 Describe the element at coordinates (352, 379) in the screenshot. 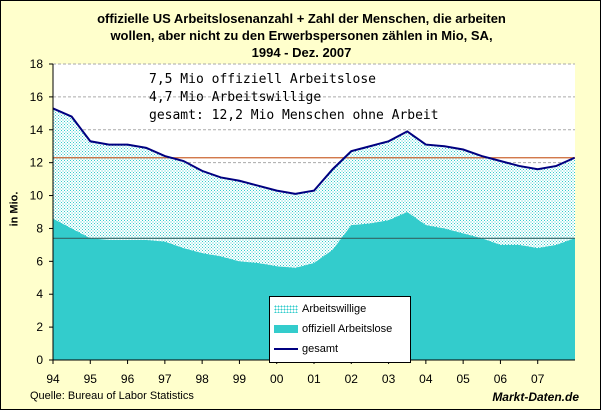

I see `x-tick-label: 02` at that location.